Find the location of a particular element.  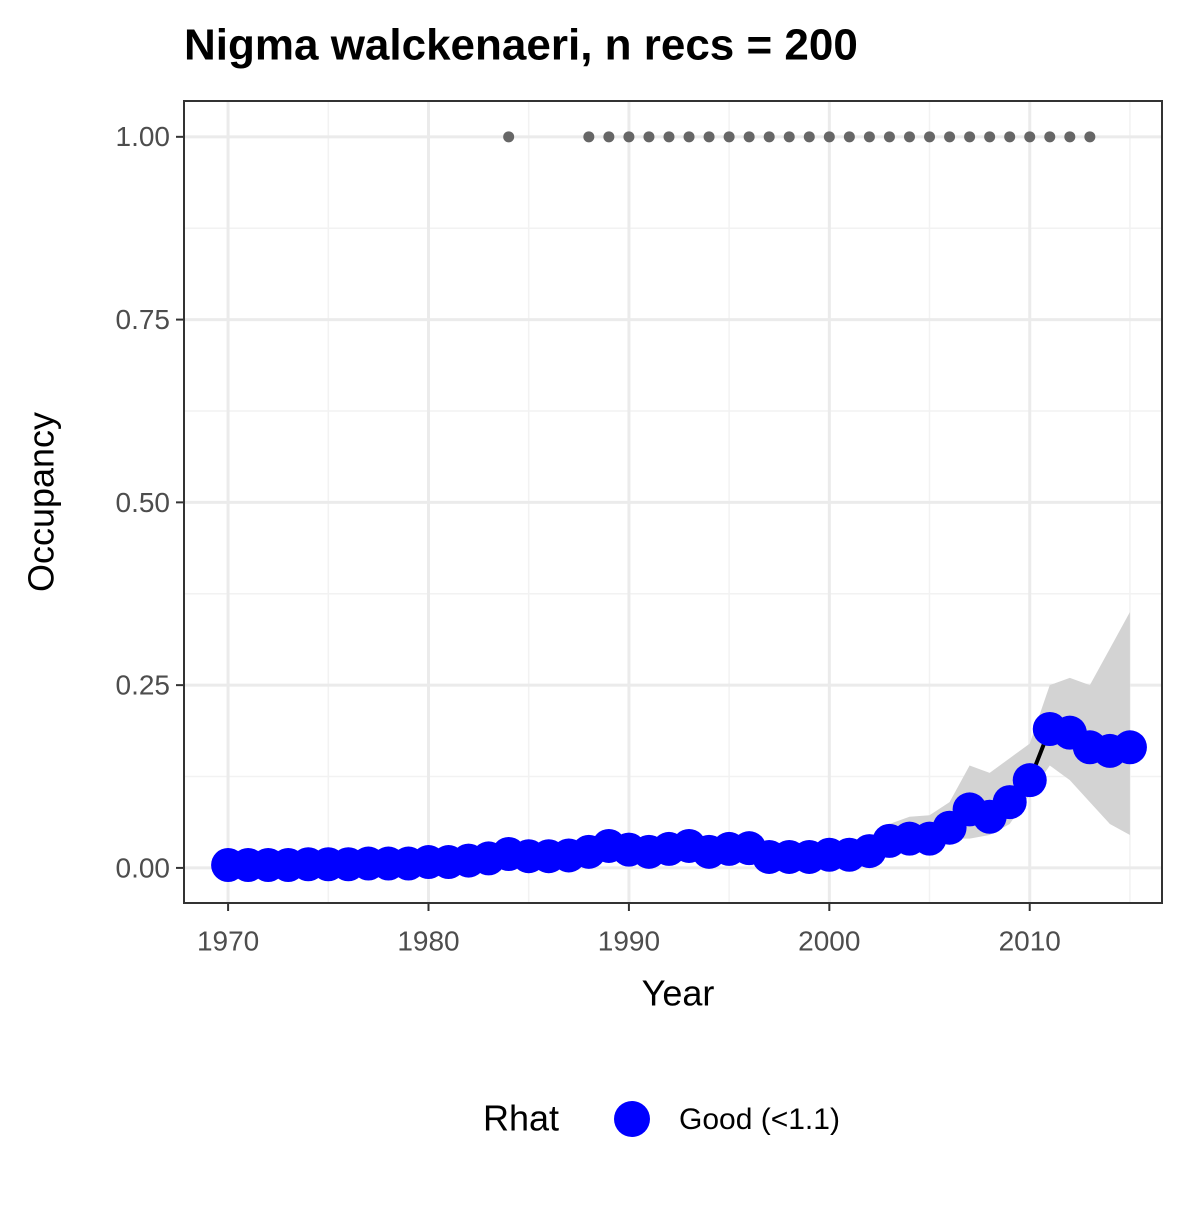

y-tick-label: 1.00 is located at coordinates (143, 136).